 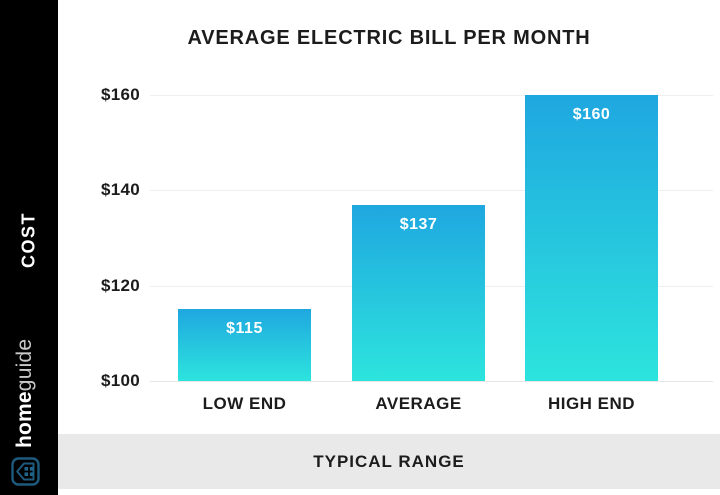 I want to click on y-axis-title: COST, so click(x=28, y=240).